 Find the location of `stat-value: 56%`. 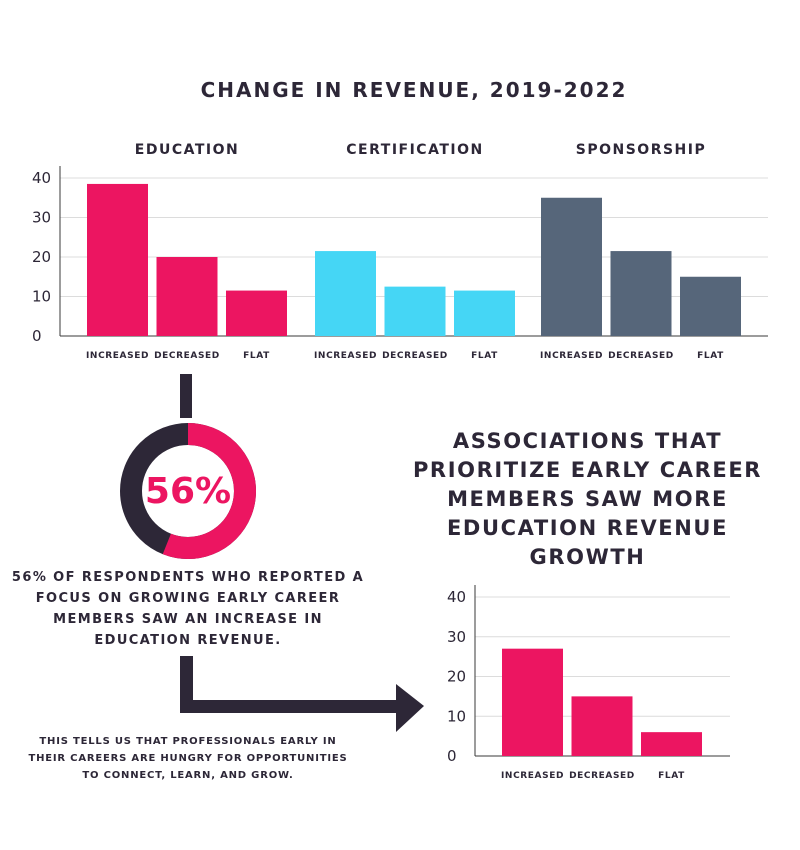

stat-value: 56% is located at coordinates (188, 491).